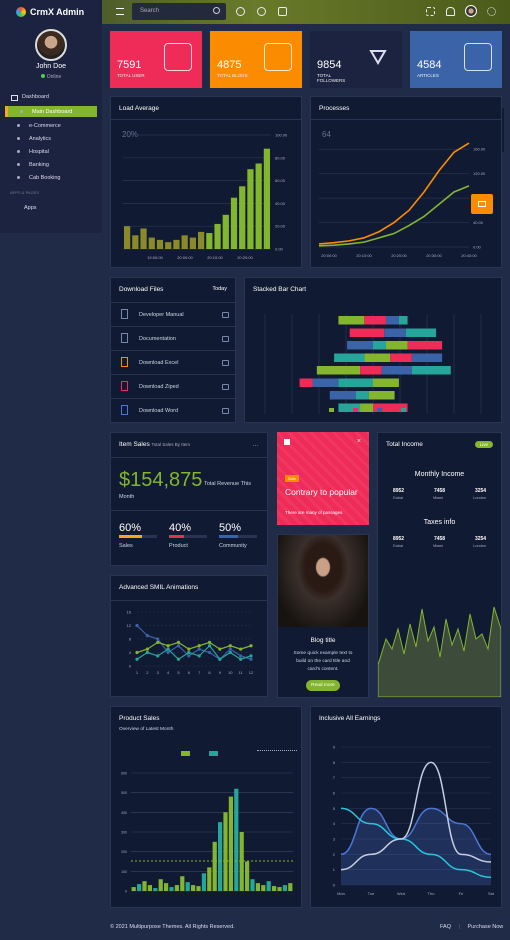 The image size is (510, 940). I want to click on nav-item-analytics: Analytics, so click(51, 138).